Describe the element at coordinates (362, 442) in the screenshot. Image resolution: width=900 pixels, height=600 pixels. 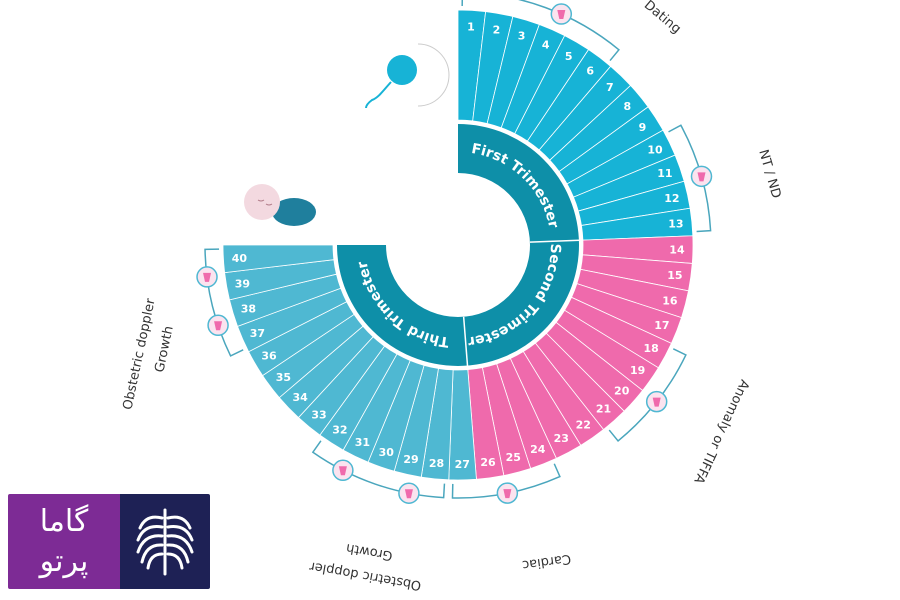
I see `week-label-31: 31` at that location.